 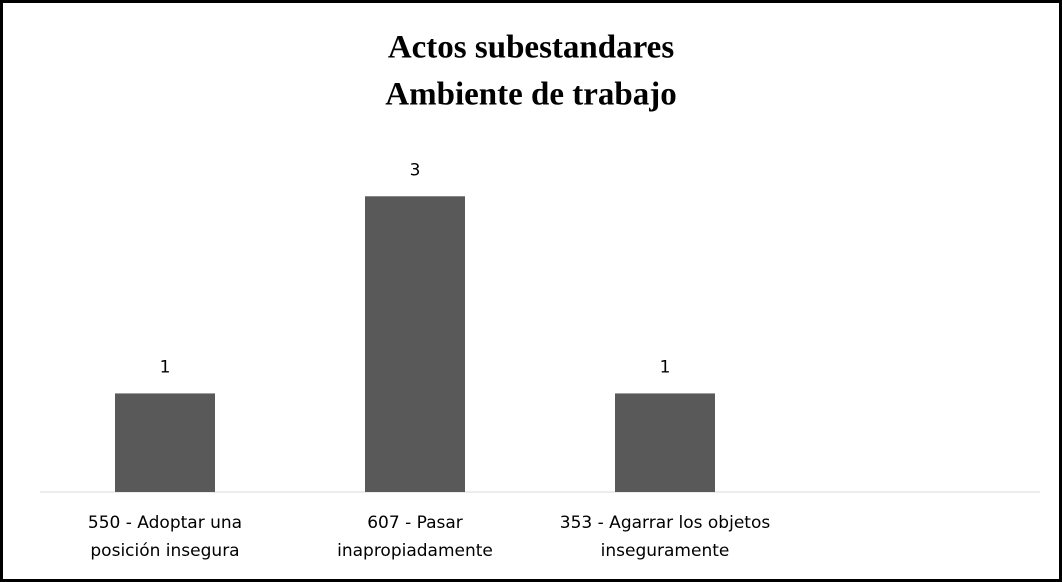 What do you see at coordinates (165, 523) in the screenshot?
I see `x-tick-label: 550 - Adoptar una` at bounding box center [165, 523].